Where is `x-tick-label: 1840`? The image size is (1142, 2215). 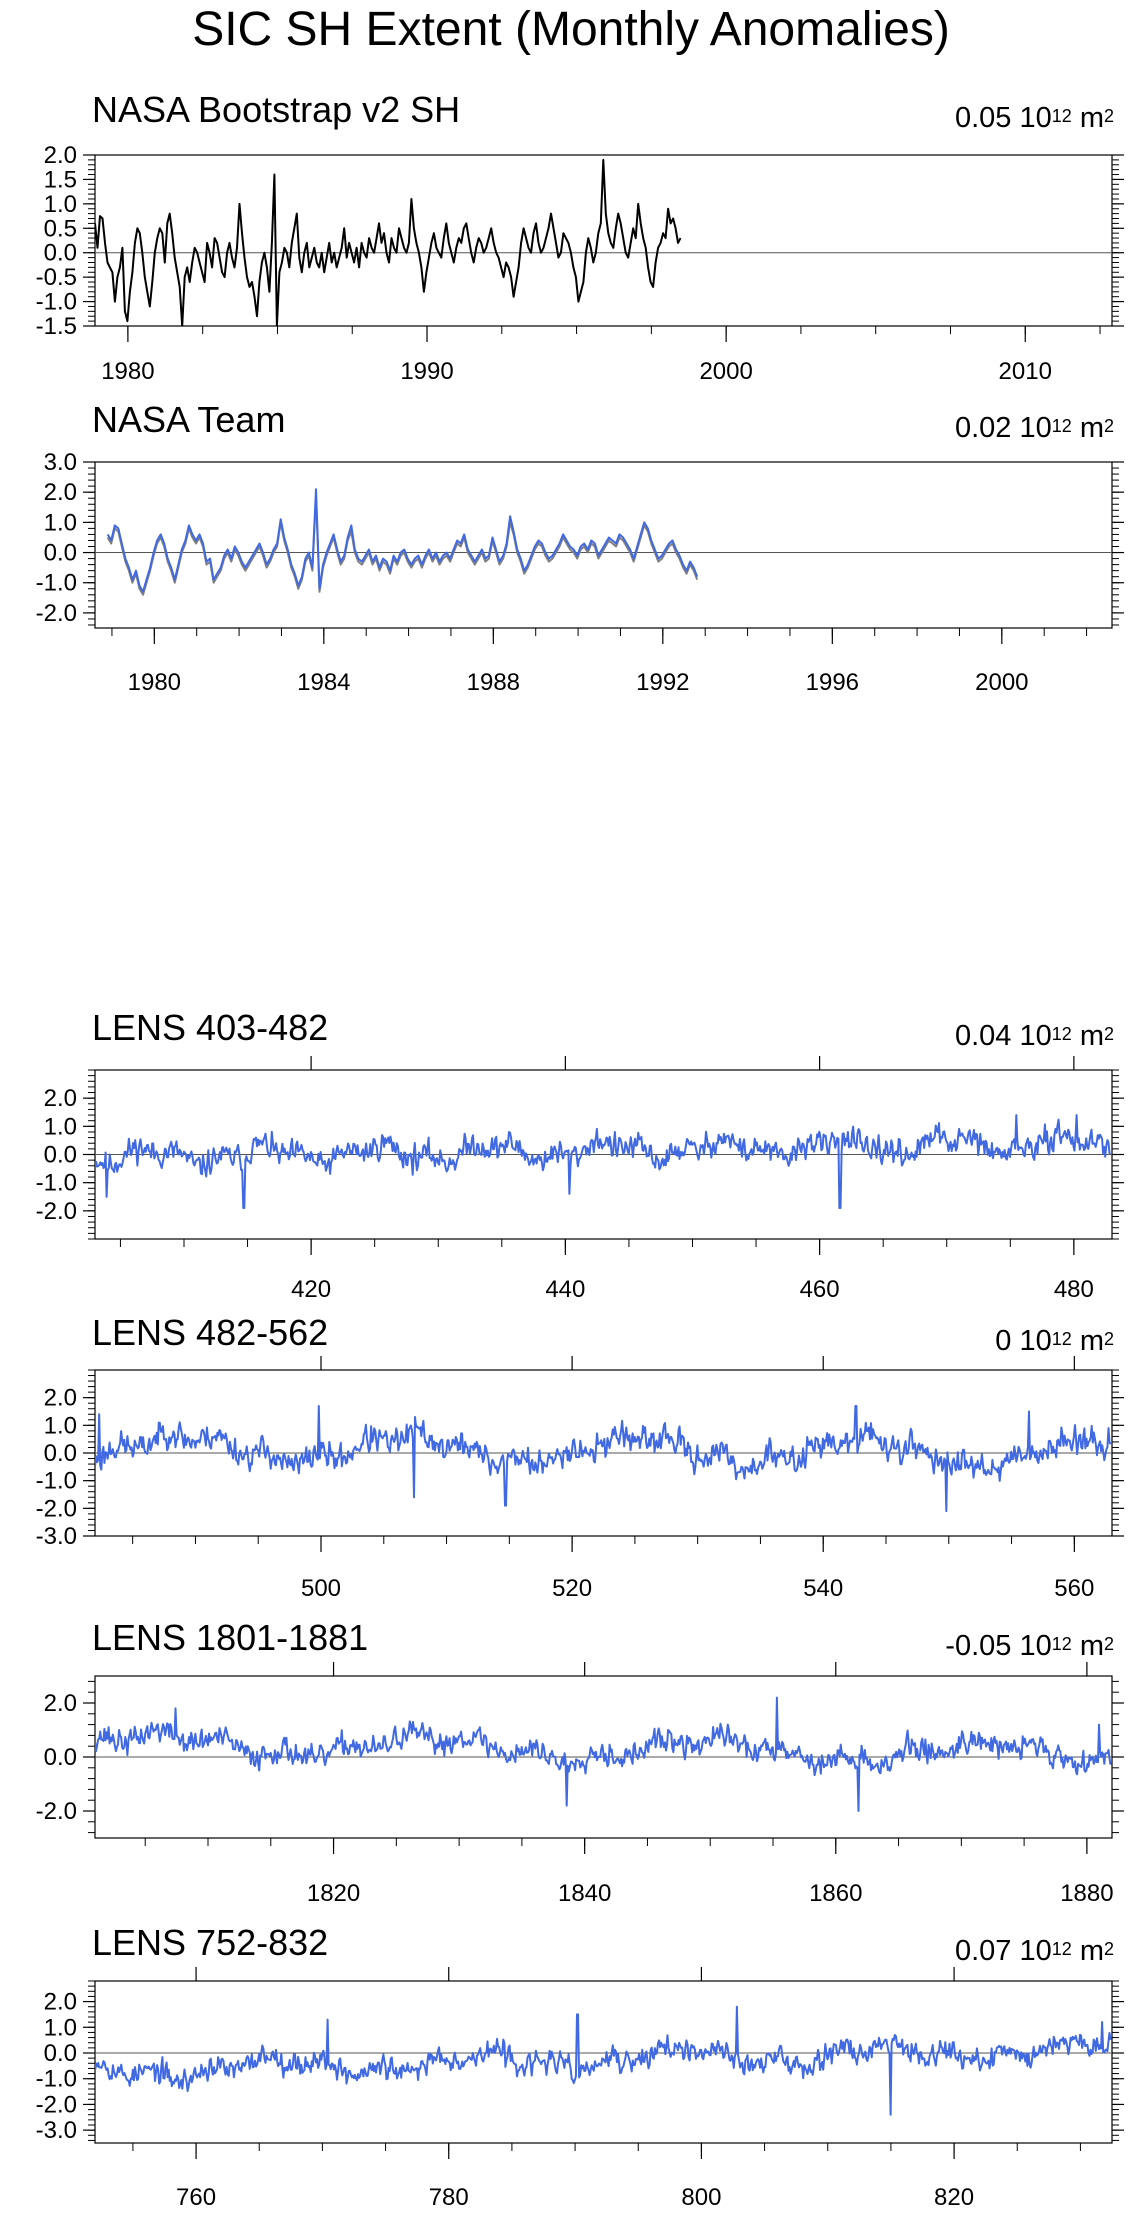 x-tick-label: 1840 is located at coordinates (584, 1893).